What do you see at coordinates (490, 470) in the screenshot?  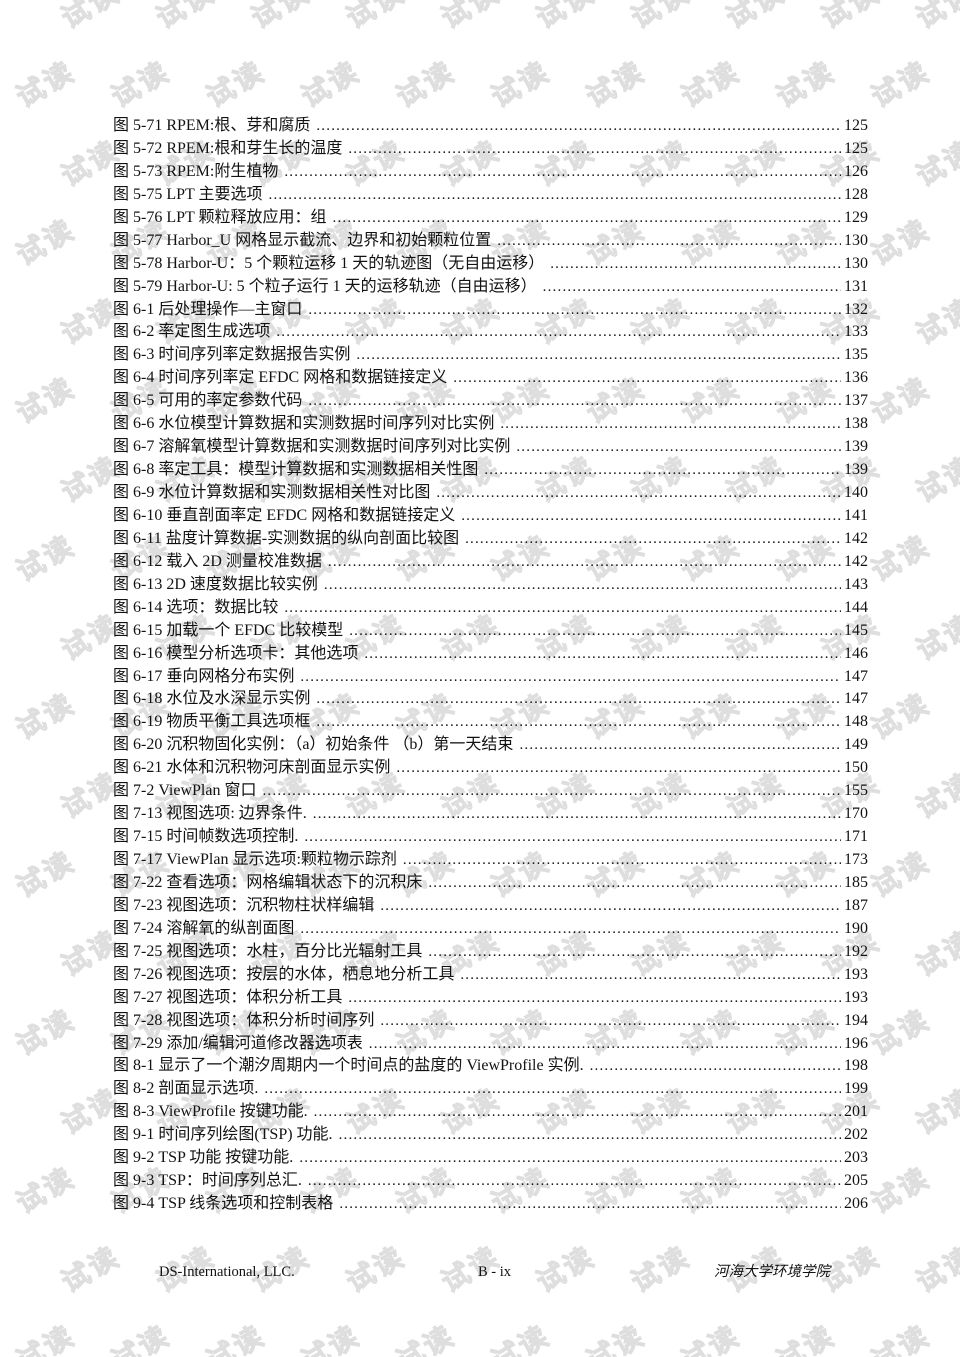 I see `toc-entry: 图 6-8 率定工具：模型计算数据和实测数据相关性图 139` at bounding box center [490, 470].